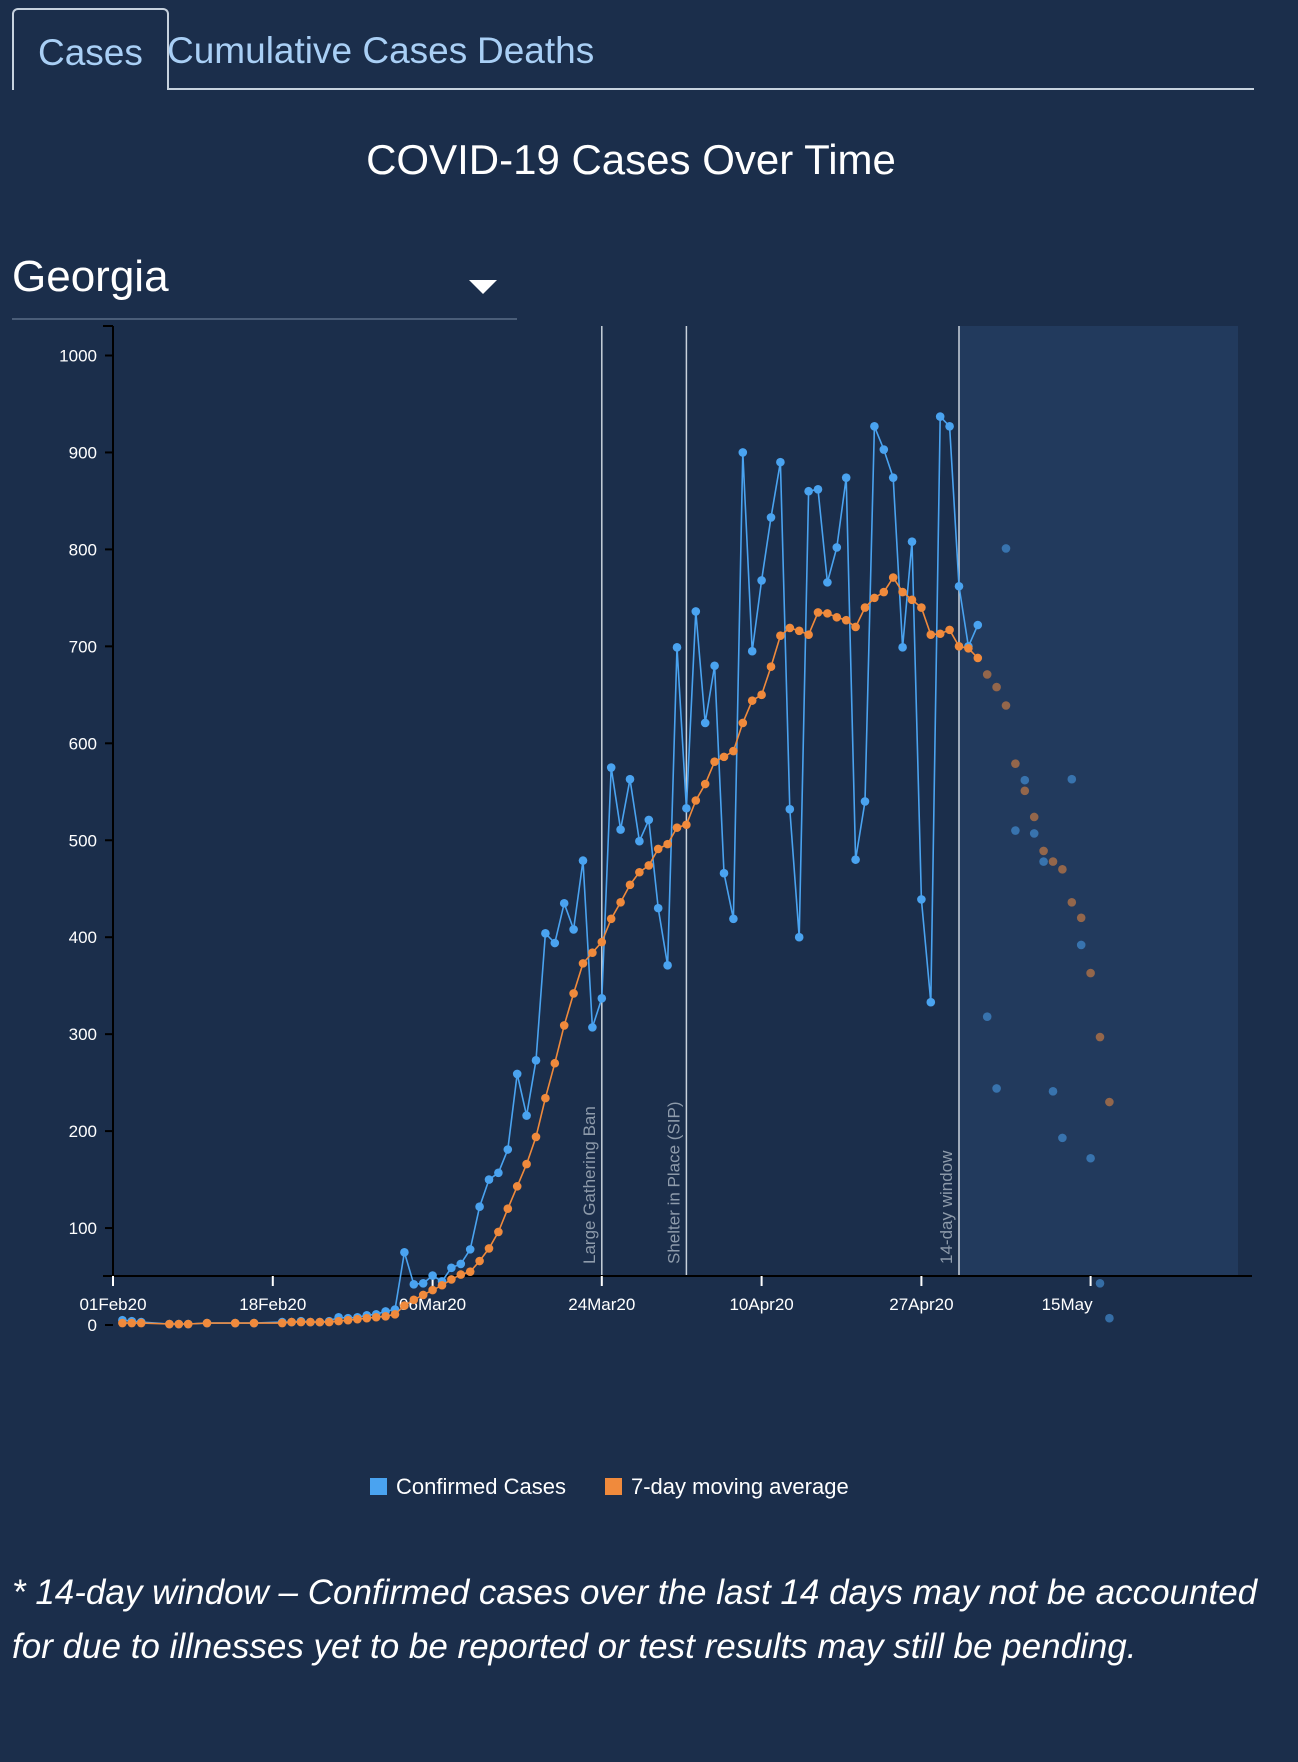  Describe the element at coordinates (272, 1304) in the screenshot. I see `x-tick-label: 18Feb20` at that location.